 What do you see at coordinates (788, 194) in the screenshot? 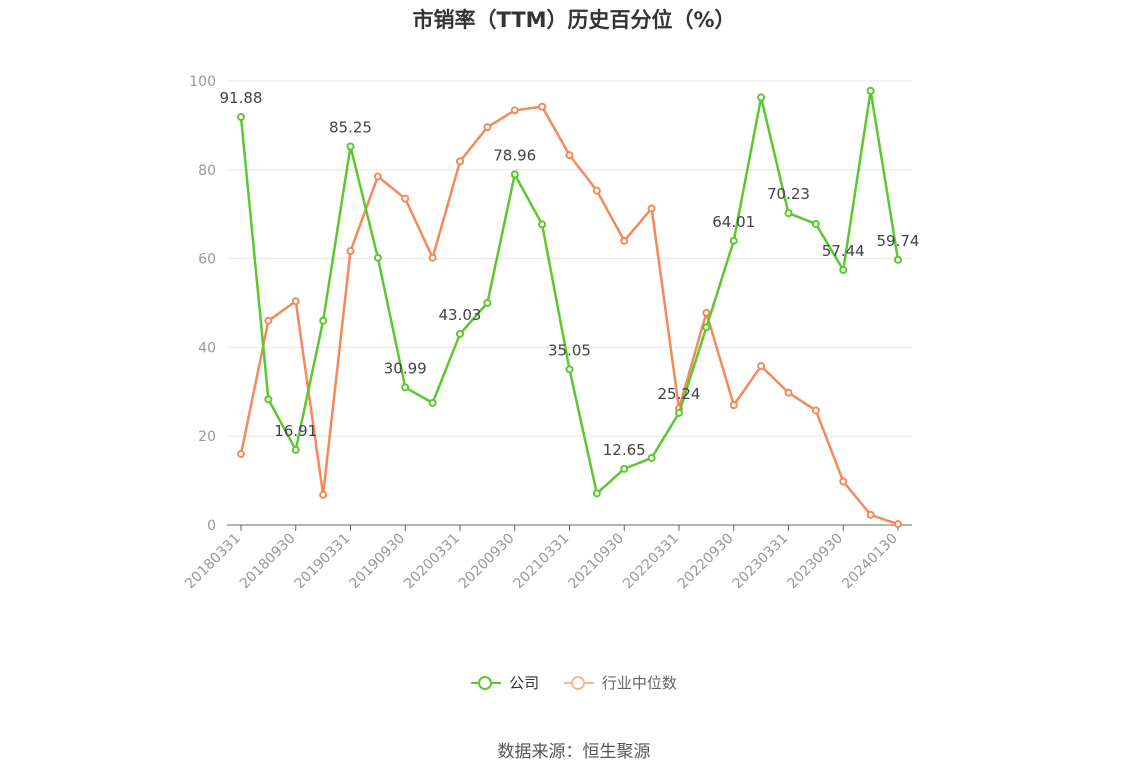
I see `data-label: 70.23` at bounding box center [788, 194].